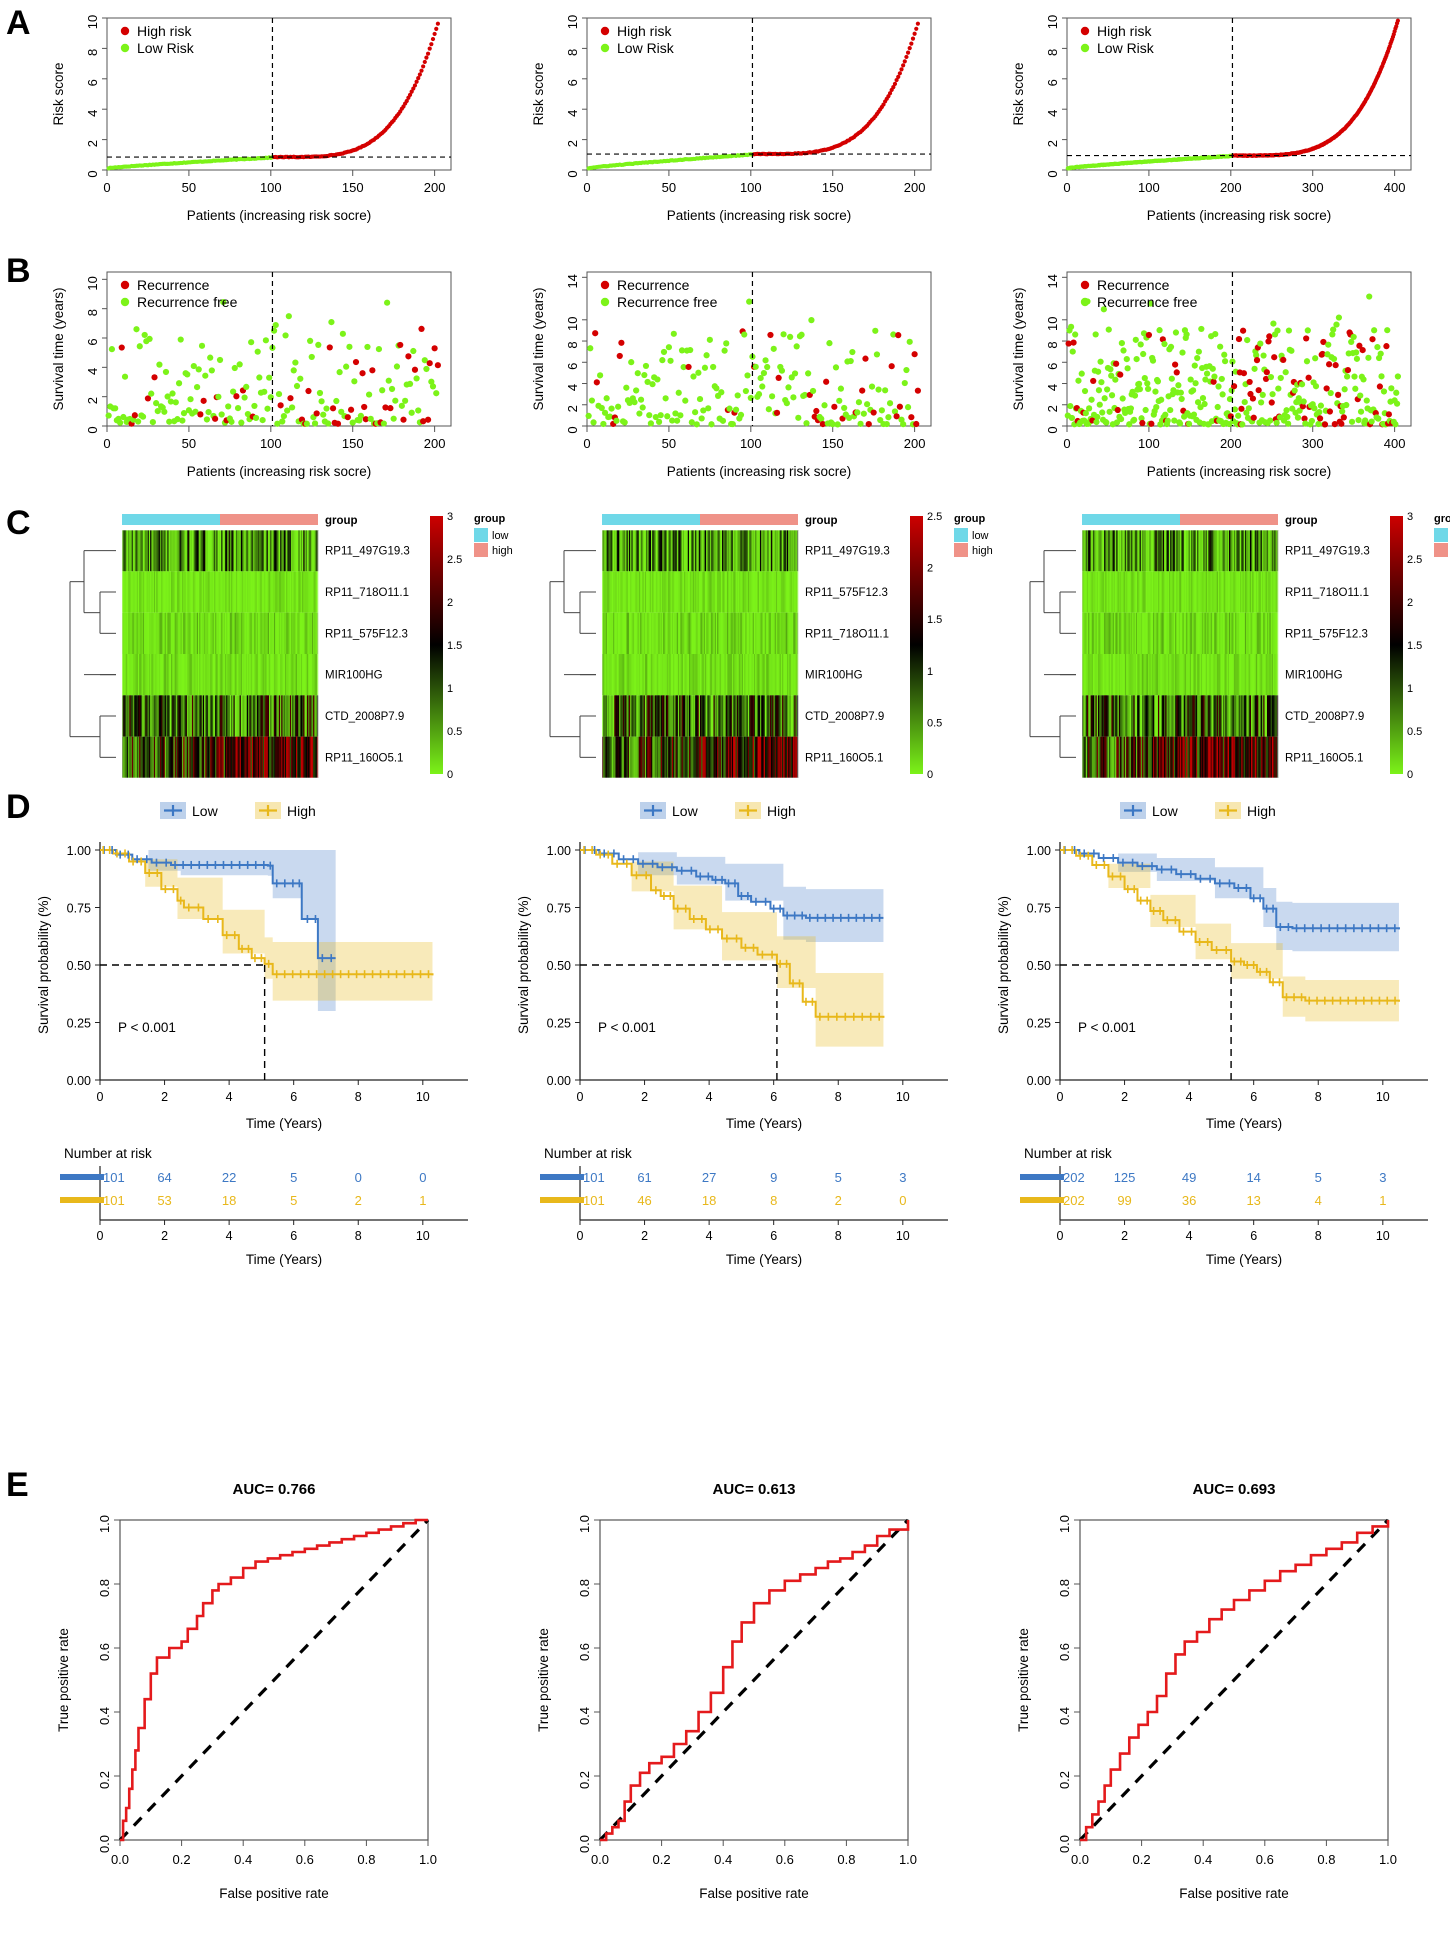 This screenshot has height=1943, width=1450. What do you see at coordinates (1230, 889) in the screenshot?
I see `km-low-curve` at bounding box center [1230, 889].